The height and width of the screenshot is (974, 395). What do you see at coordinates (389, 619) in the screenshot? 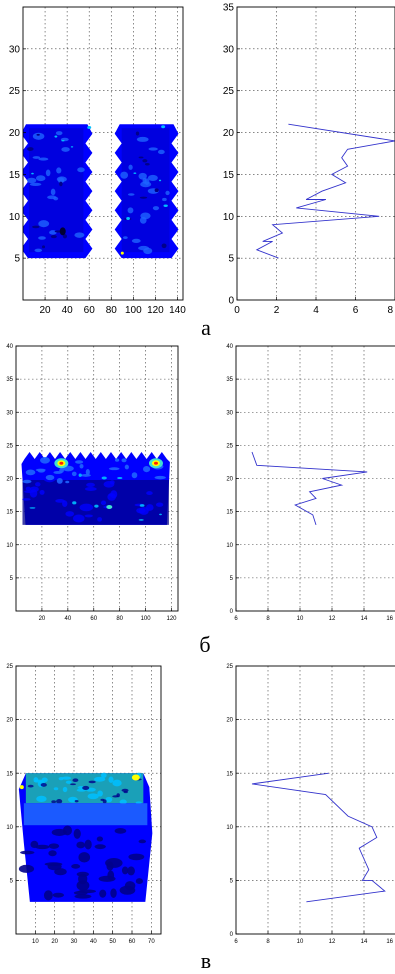
I see `b-profile-xtick-5: 16` at bounding box center [389, 619].